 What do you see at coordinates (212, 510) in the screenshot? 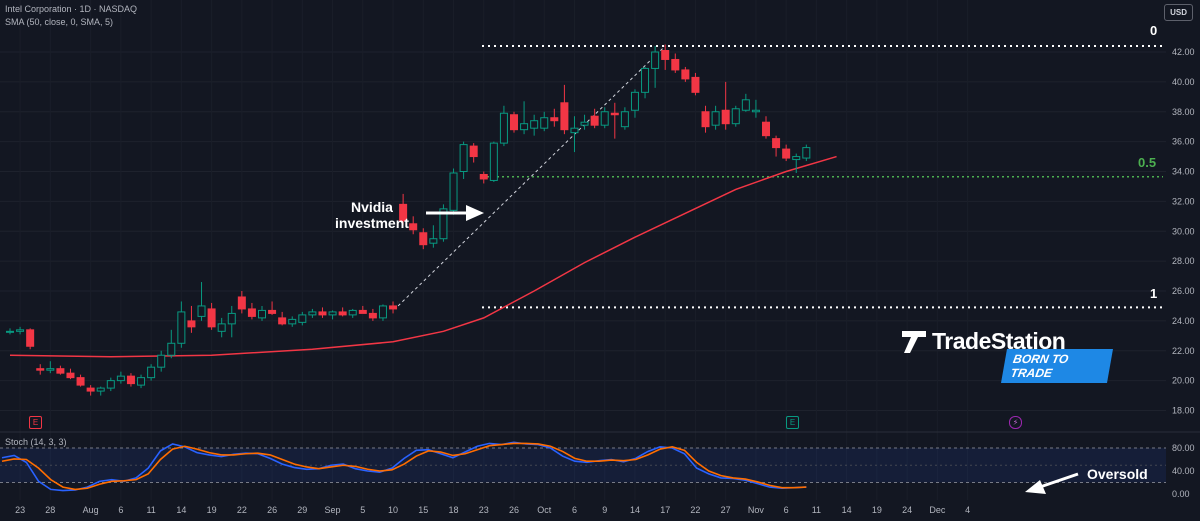
I see `time-tick-label: 19` at bounding box center [212, 510].